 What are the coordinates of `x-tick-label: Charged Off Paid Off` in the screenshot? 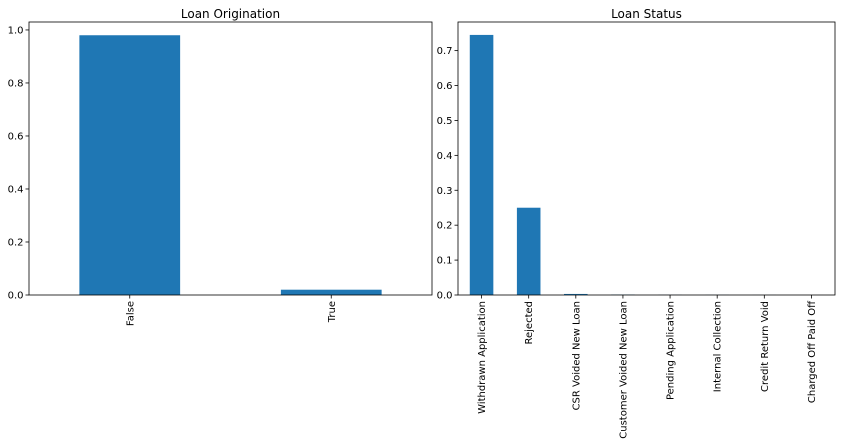 It's located at (812, 351).